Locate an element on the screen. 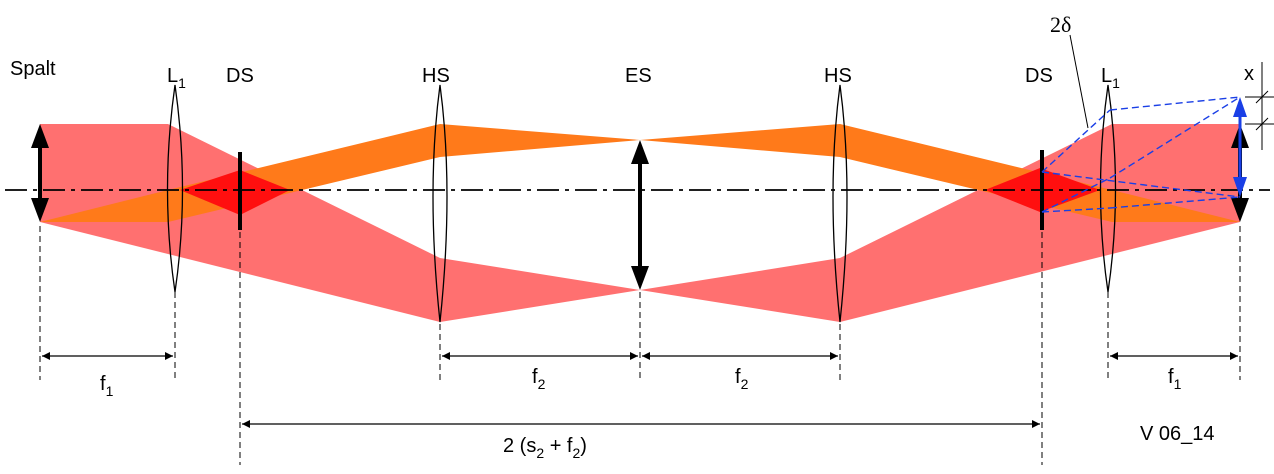 This screenshot has height=474, width=1274. label-spalt: Spalt is located at coordinates (33, 69).